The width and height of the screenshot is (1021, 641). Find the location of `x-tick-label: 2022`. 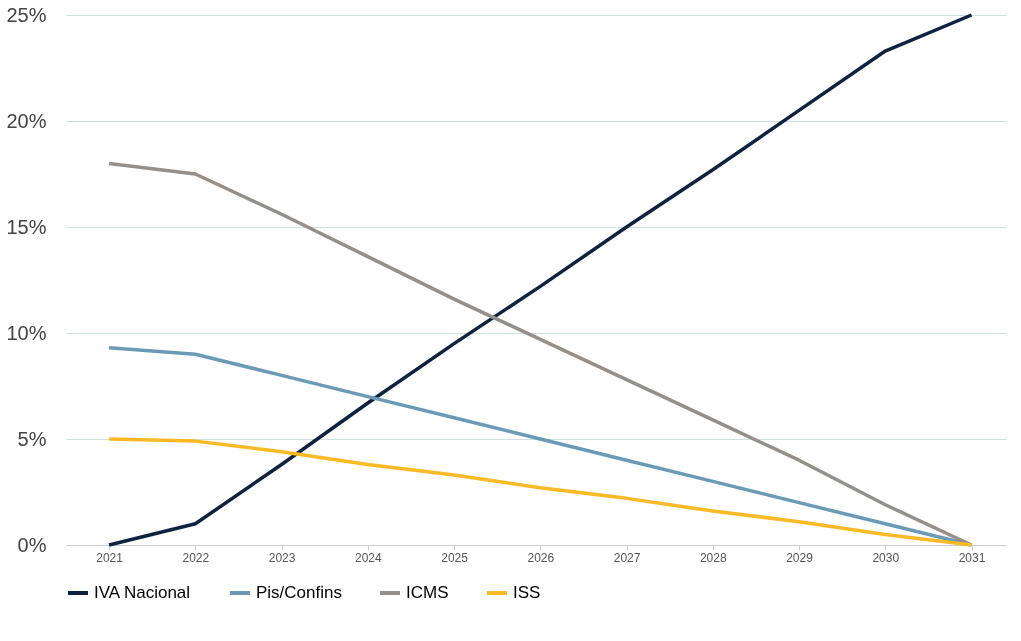

x-tick-label: 2022 is located at coordinates (196, 557).